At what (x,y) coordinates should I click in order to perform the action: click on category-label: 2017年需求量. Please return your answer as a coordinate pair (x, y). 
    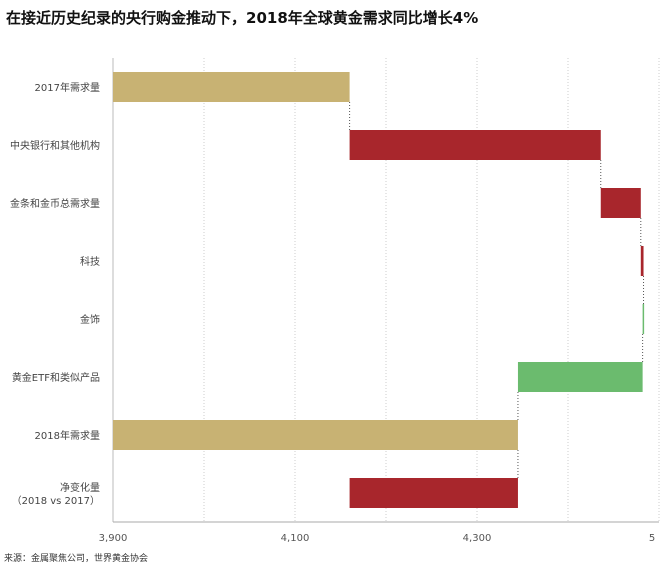
    Looking at the image, I should click on (67, 87).